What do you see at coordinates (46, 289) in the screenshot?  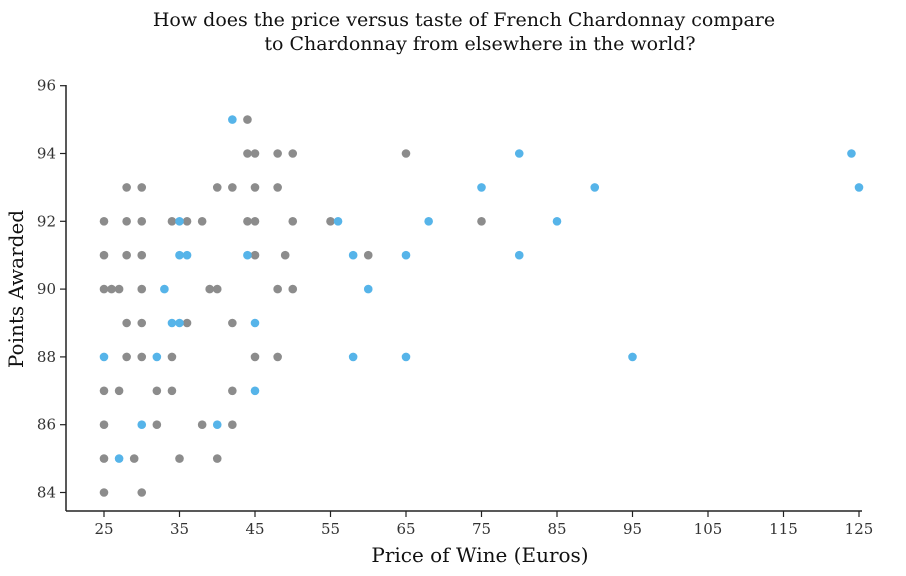 I see `y-tick-label: 90` at bounding box center [46, 289].